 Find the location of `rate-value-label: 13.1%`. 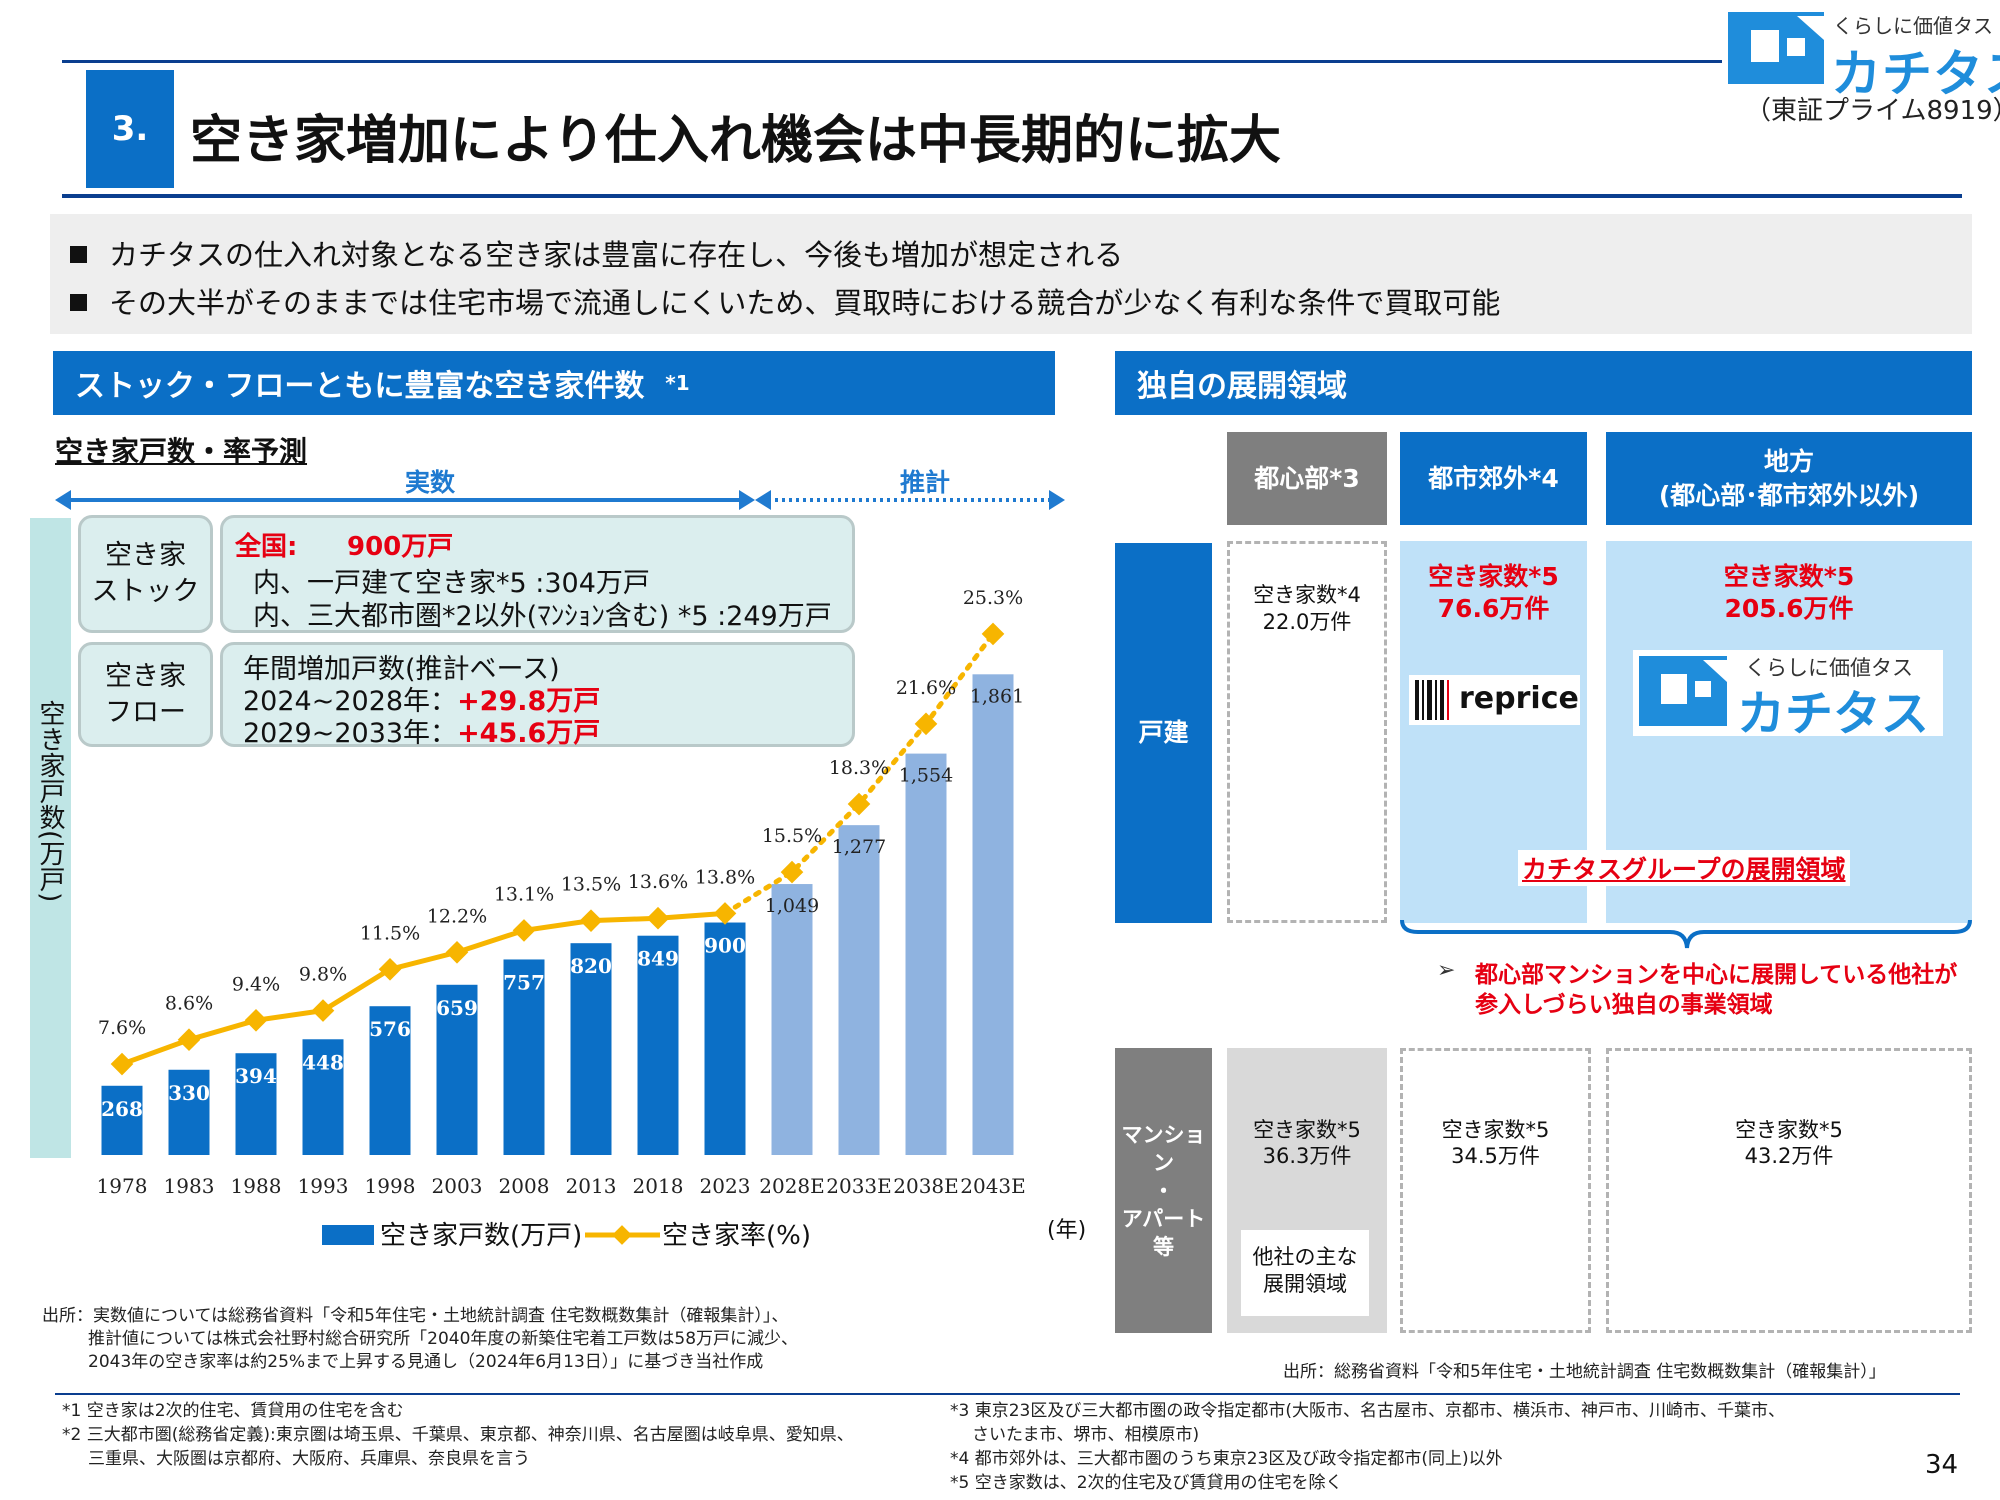

rate-value-label: 13.1% is located at coordinates (524, 894).